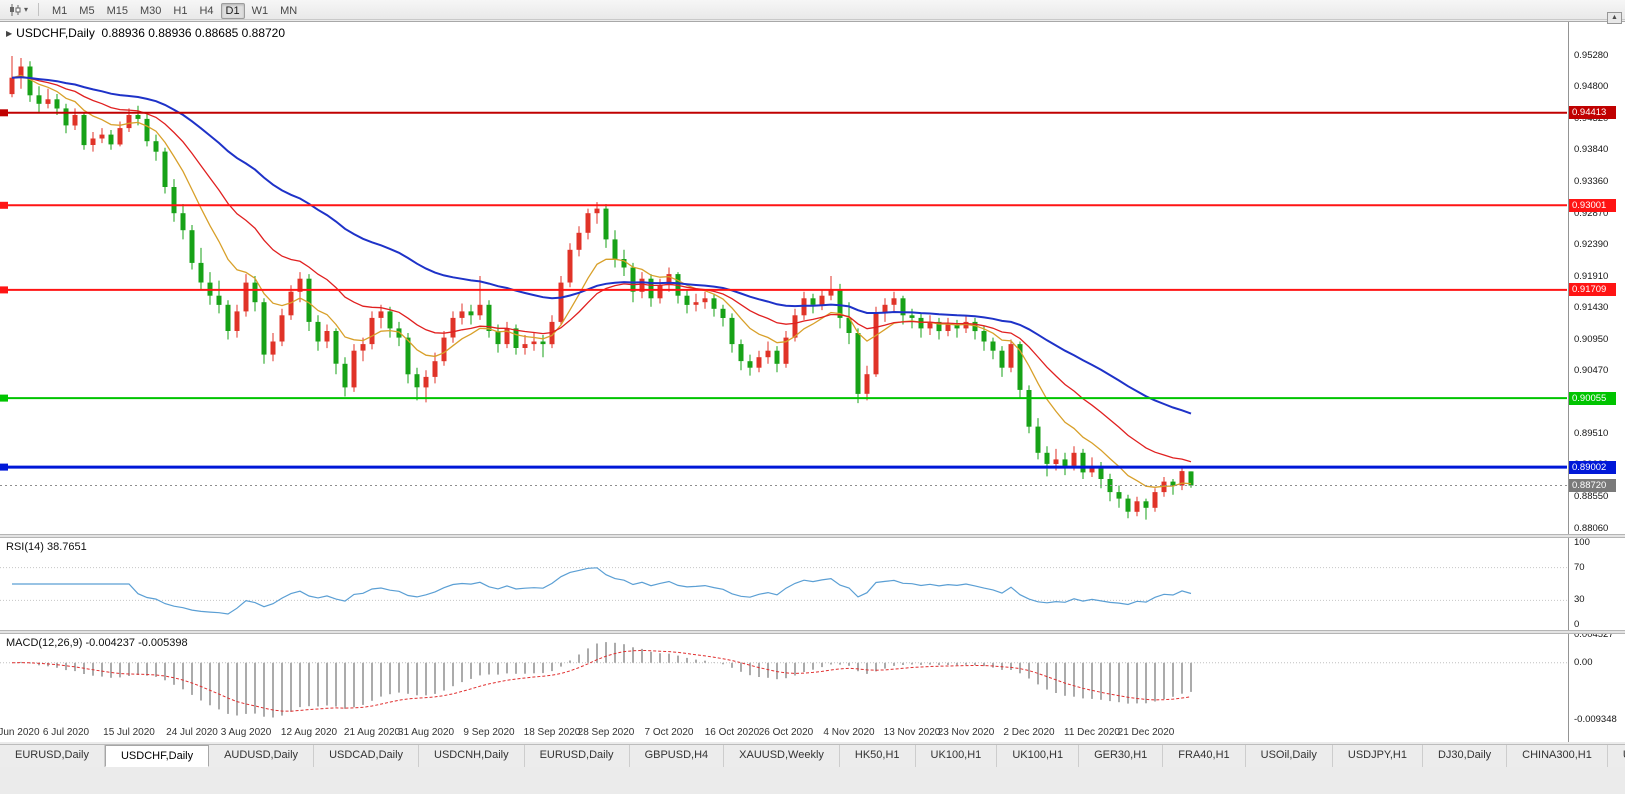 The image size is (1625, 794). What do you see at coordinates (786, 732) in the screenshot?
I see `date-label: 26 Oct 2020` at bounding box center [786, 732].